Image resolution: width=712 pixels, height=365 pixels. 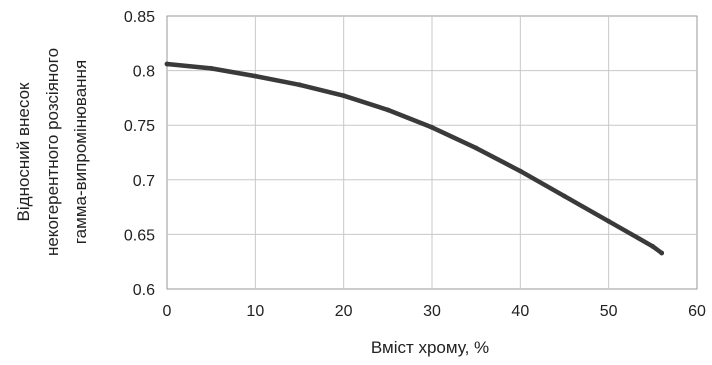 What do you see at coordinates (520, 311) in the screenshot?
I see `x-tick-label: 40` at bounding box center [520, 311].